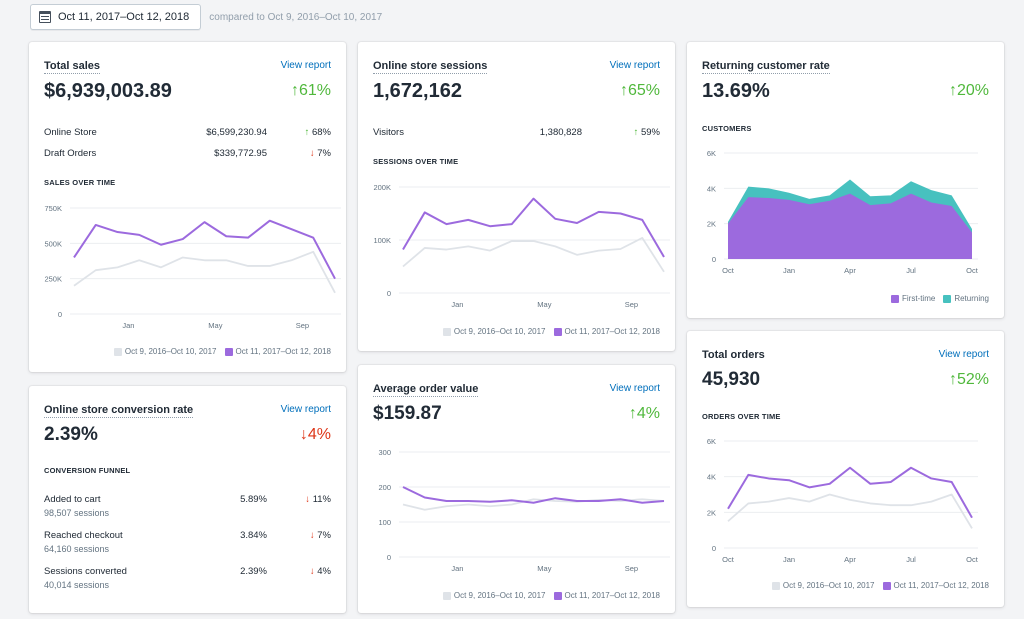 Image resolution: width=1024 pixels, height=619 pixels. I want to click on card-title: Online store sessions, so click(430, 67).